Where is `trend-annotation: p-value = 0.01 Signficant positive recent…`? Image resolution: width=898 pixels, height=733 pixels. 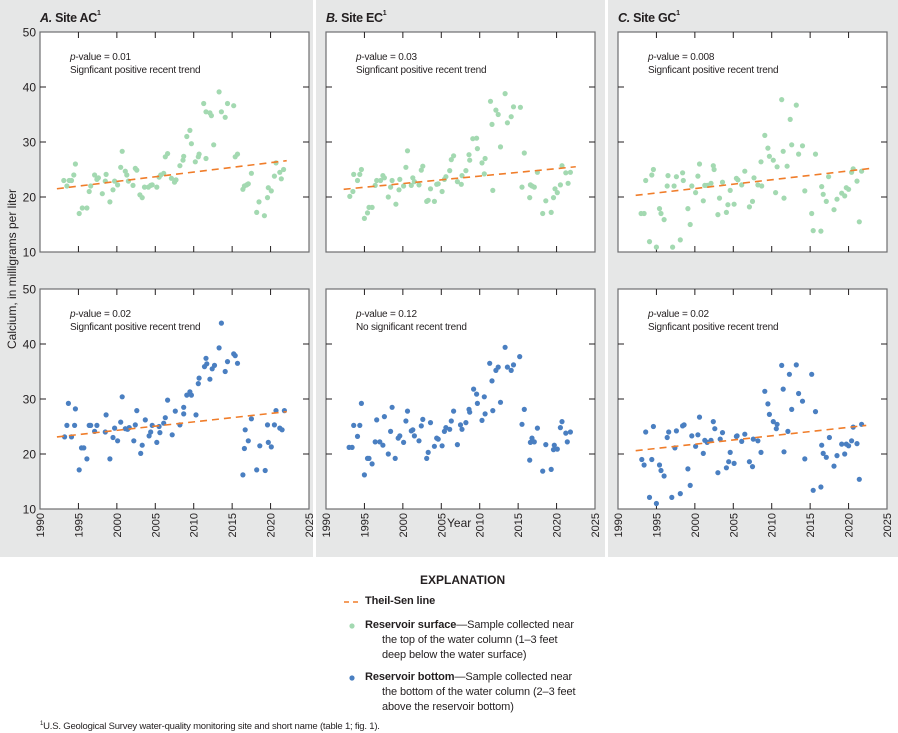 trend-annotation: p-value = 0.01 Signficant positive recent… is located at coordinates (135, 64).